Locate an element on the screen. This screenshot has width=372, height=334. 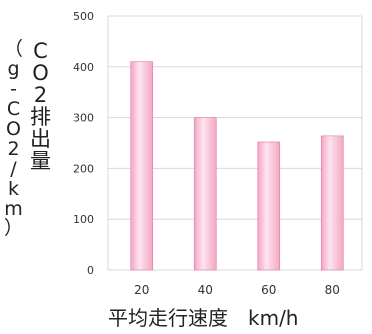
y-tick-label: 0 is located at coordinates (90, 270).